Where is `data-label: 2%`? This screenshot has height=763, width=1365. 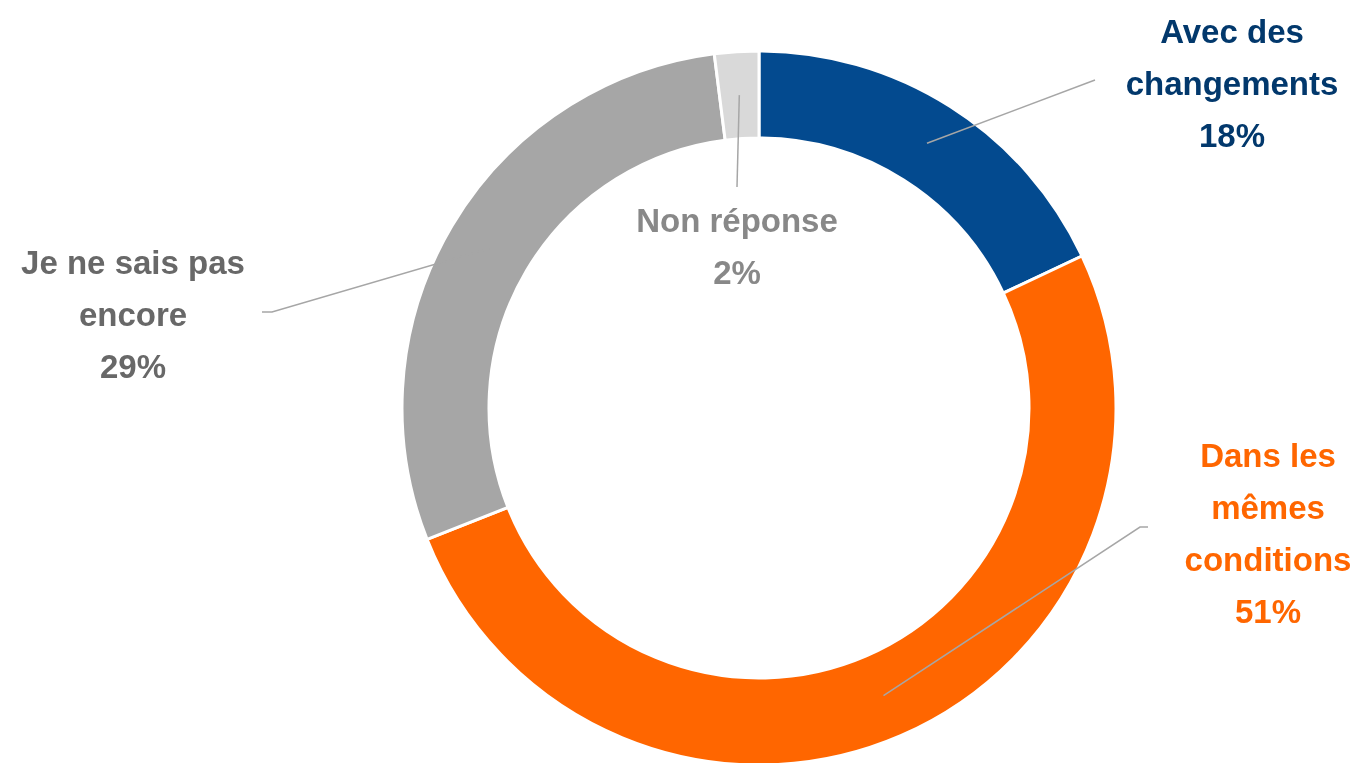 data-label: 2% is located at coordinates (737, 272).